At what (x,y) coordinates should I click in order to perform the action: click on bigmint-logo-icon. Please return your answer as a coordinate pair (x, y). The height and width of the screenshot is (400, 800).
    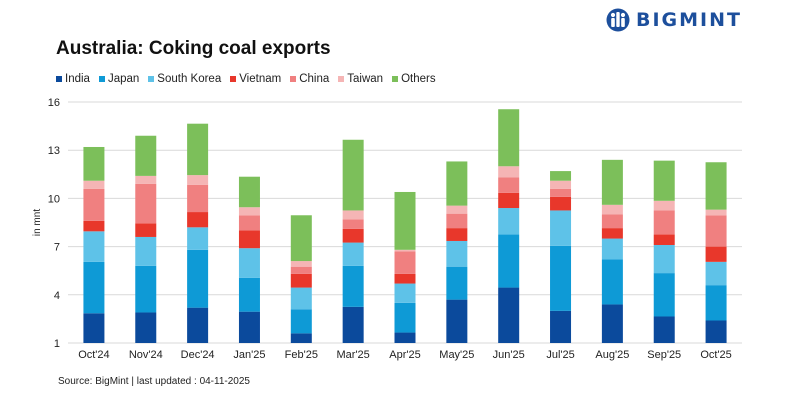
    Looking at the image, I should click on (618, 20).